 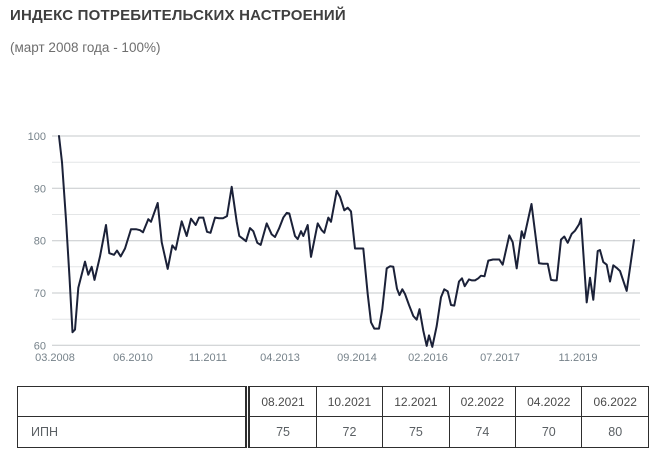 I want to click on x-axis-tick-label: 11.2011, so click(x=208, y=358).